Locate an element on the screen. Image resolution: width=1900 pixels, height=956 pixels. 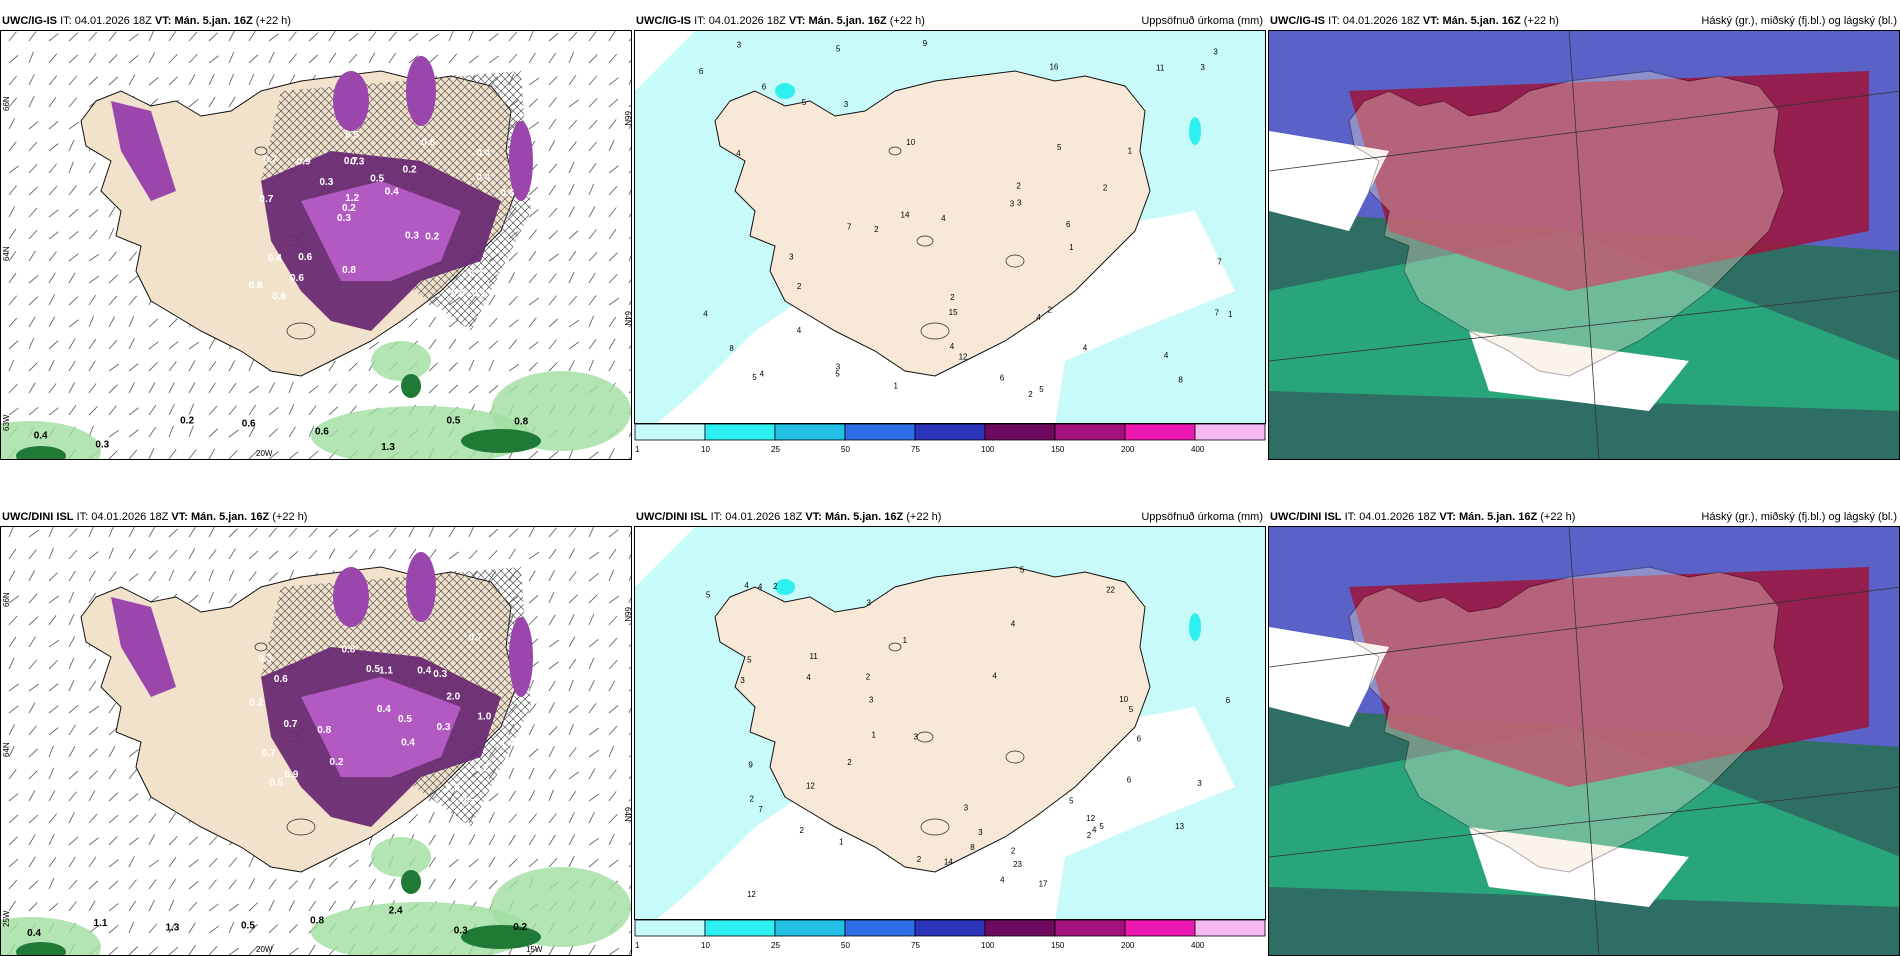
colorbar: 1 10 25 50 75 100 150 200 400 is located at coordinates (950, 935).